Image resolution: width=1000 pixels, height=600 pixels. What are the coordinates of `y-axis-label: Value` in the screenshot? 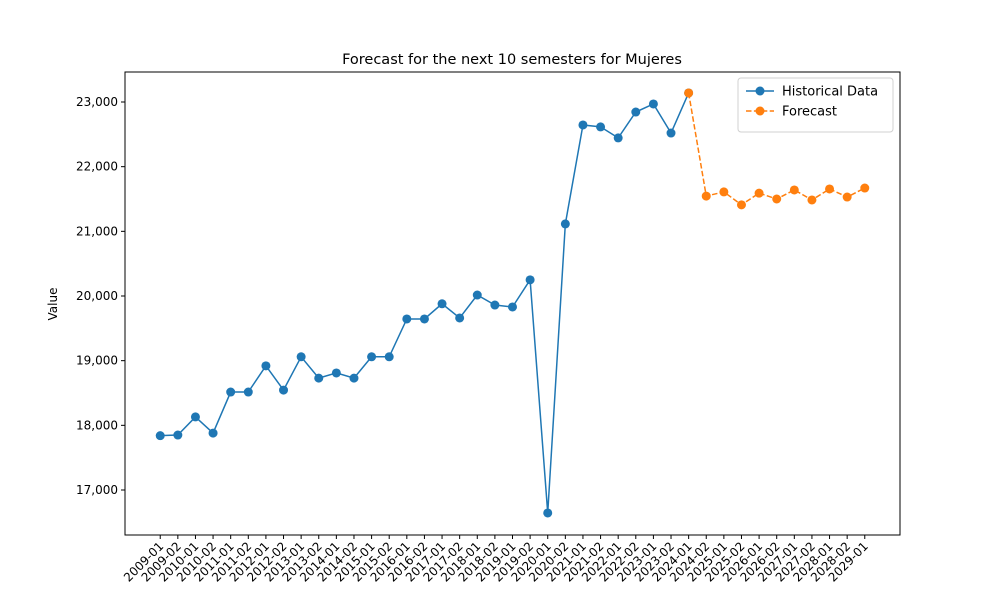 It's located at (53, 304).